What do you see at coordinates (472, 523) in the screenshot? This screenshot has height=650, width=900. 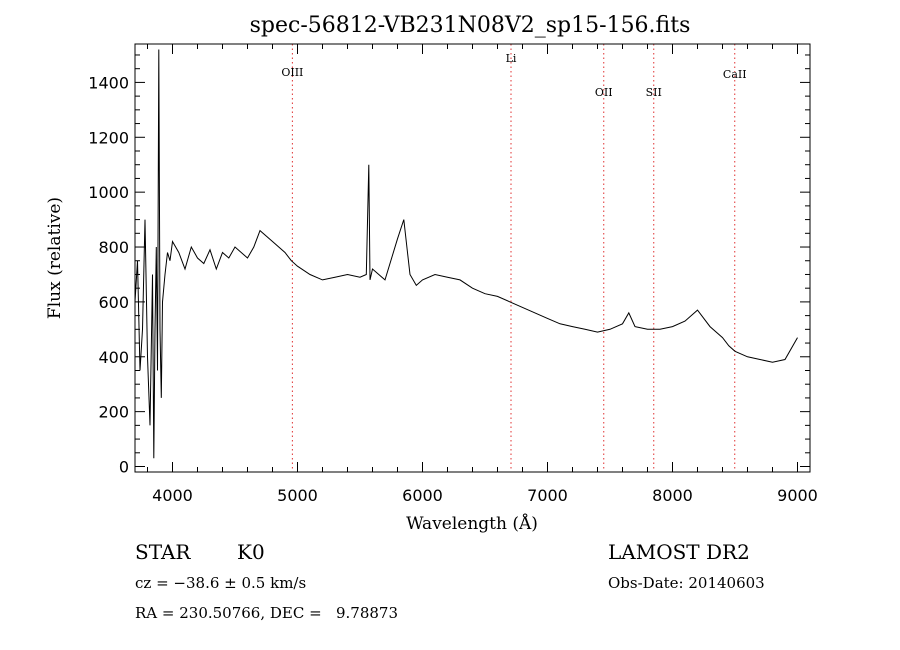 I see `x-axis-label: Wavelength (Å)` at bounding box center [472, 523].